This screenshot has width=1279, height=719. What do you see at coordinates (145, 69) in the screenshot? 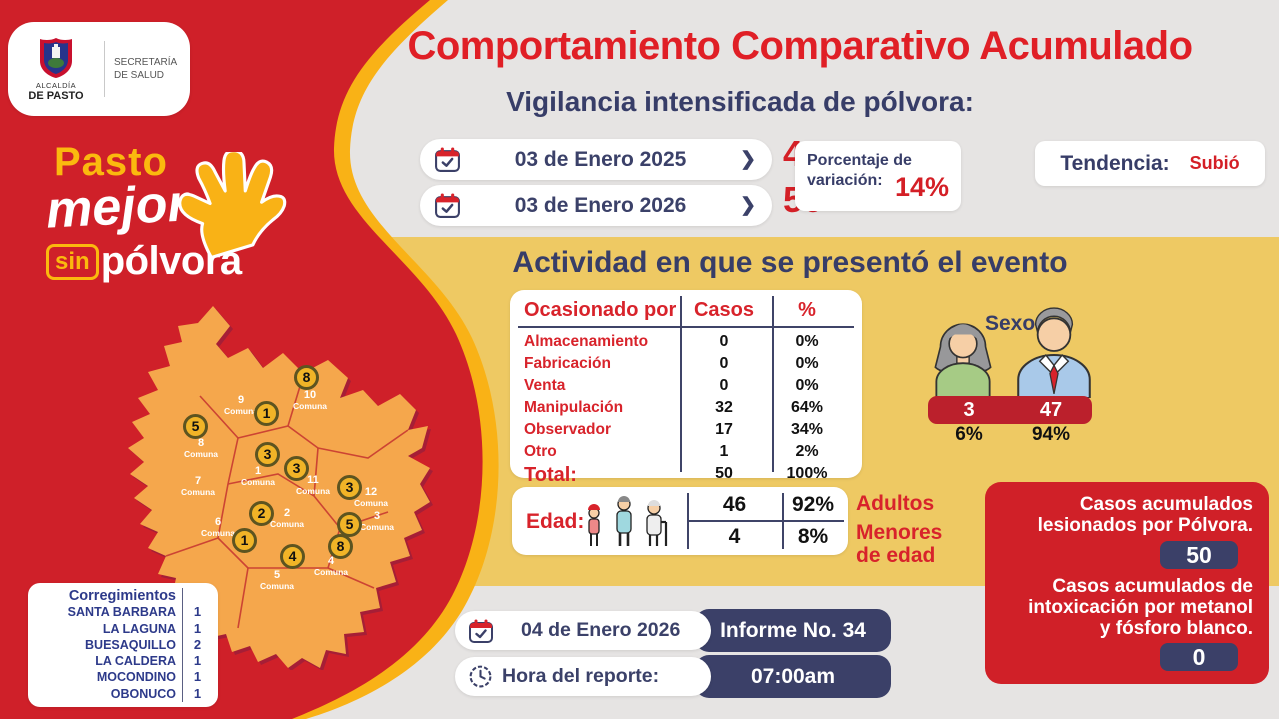
I see `secretaria-de-salud-label: SECRETARÍA DE SALUD` at bounding box center [145, 69].